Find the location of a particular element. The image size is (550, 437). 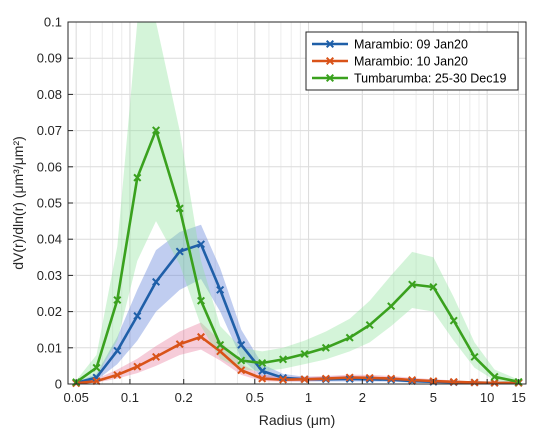

legend-label-2: Marambio: 10 Jan20 is located at coordinates (411, 62).